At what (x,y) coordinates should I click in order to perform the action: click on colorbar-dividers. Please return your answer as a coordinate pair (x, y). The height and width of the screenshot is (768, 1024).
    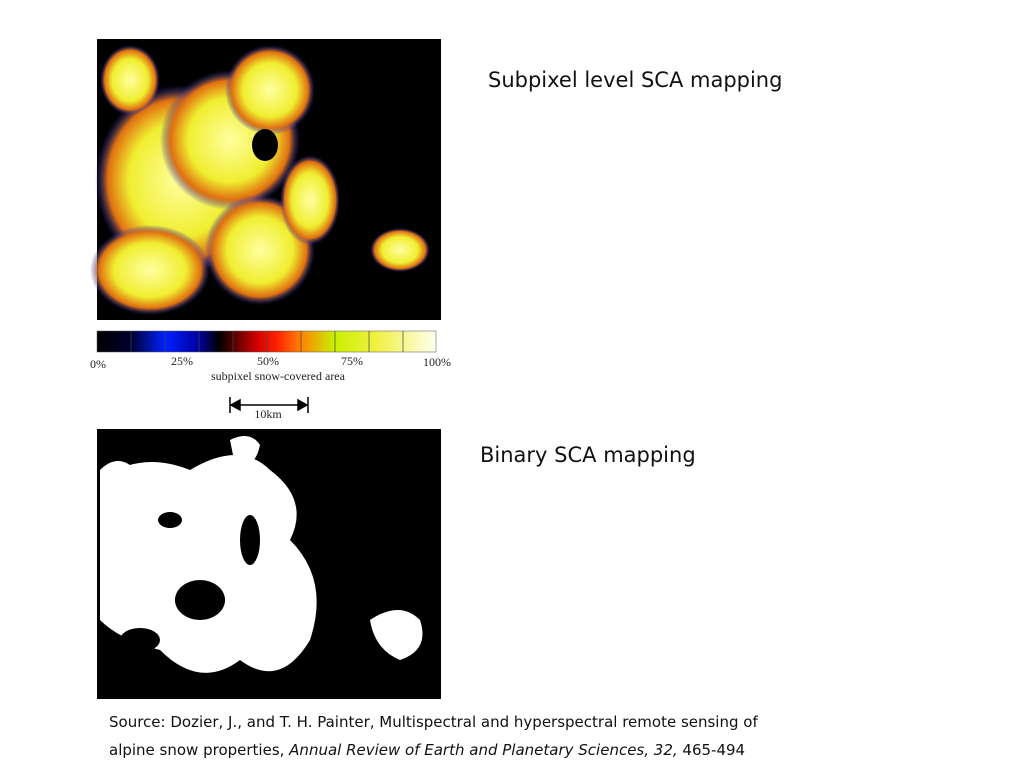
    Looking at the image, I should click on (267, 341).